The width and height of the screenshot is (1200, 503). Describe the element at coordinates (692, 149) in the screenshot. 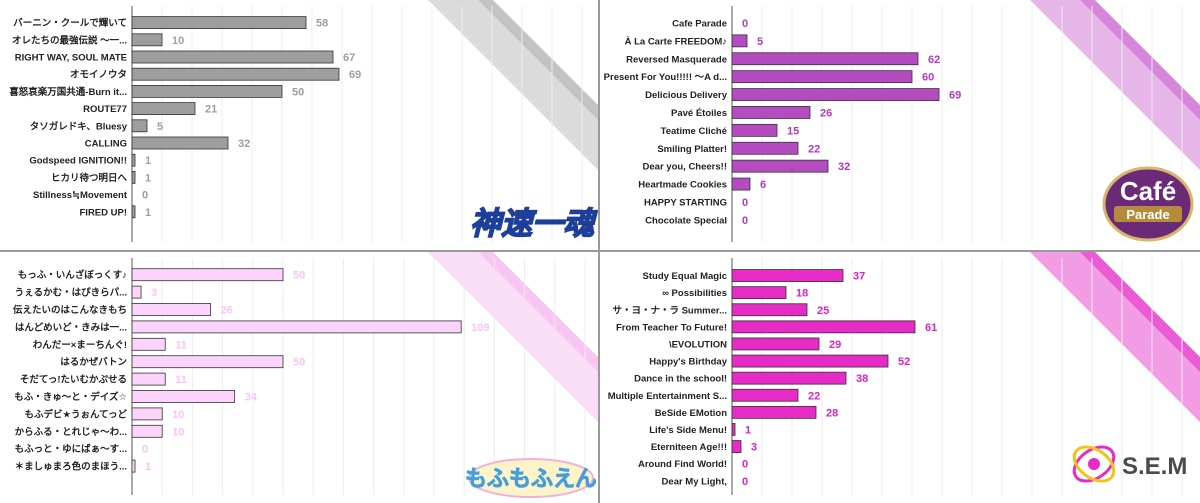

I see `category-label: Smiling Platter!` at that location.